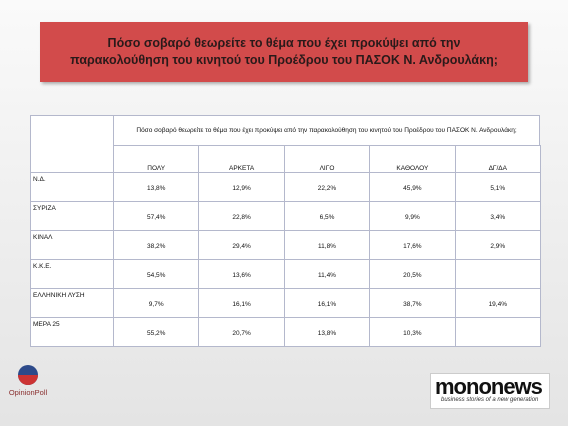 This screenshot has height=426, width=568. Describe the element at coordinates (412, 274) in the screenshot. I see `value-cell: 20,5%` at that location.